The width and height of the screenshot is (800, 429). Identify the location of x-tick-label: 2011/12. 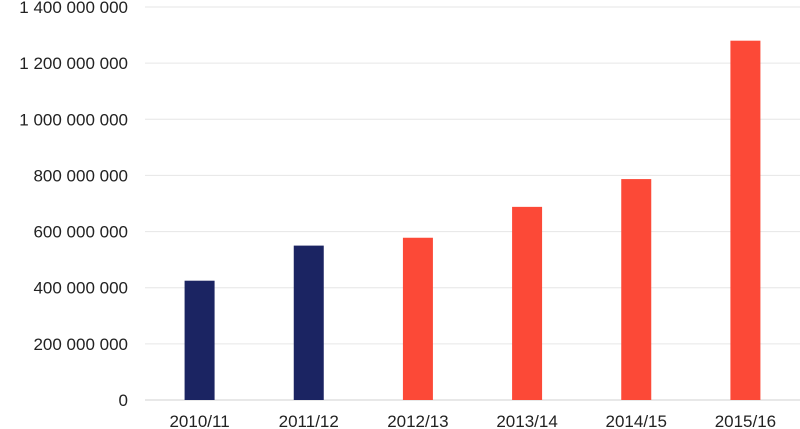
(309, 420).